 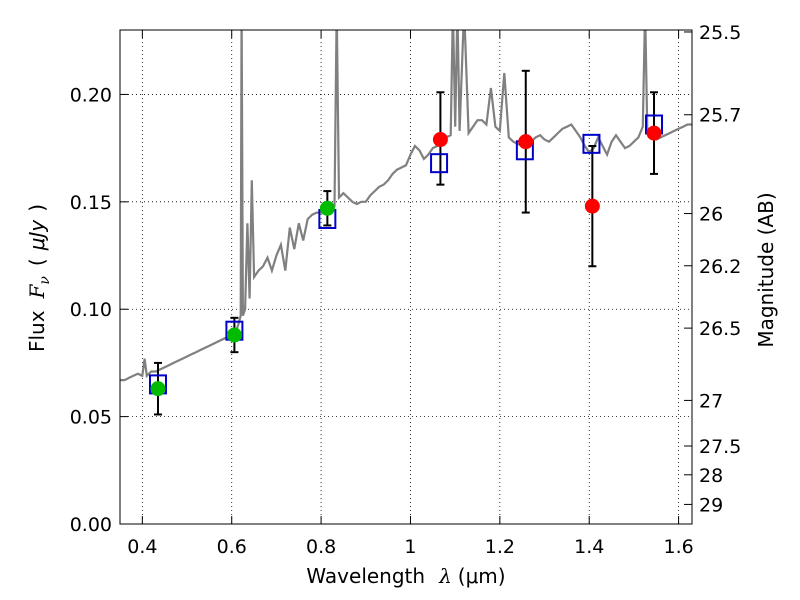 What do you see at coordinates (589, 547) in the screenshot?
I see `x-tick-label: 1.4` at bounding box center [589, 547].